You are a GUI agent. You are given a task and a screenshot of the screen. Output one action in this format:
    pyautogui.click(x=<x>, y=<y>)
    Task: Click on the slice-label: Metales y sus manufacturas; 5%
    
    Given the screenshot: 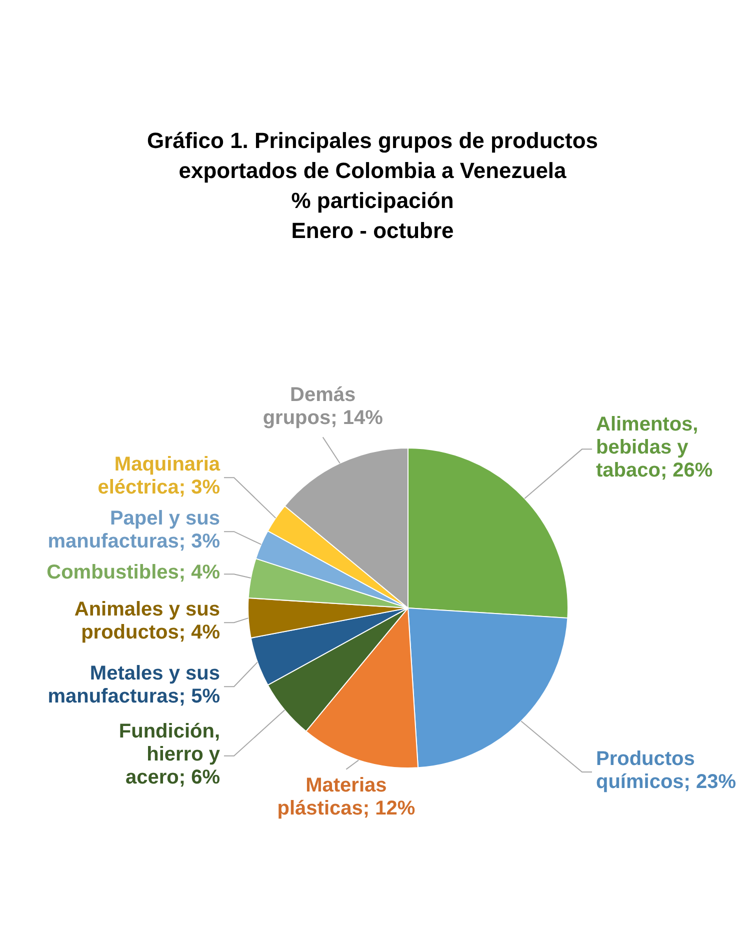 What is the action you would take?
    pyautogui.click(x=134, y=685)
    